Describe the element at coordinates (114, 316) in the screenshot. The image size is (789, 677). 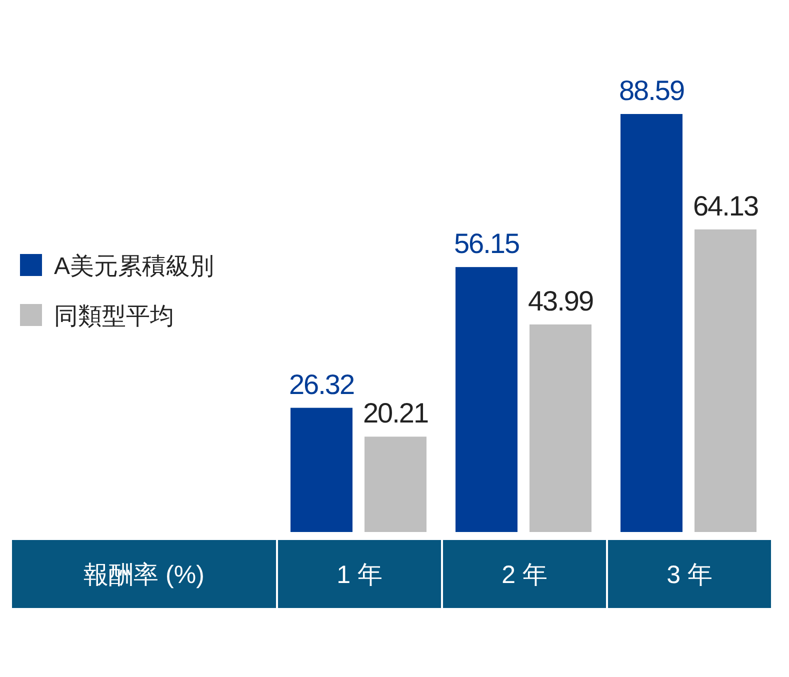
I see `legend-label: 同類型平均` at that location.